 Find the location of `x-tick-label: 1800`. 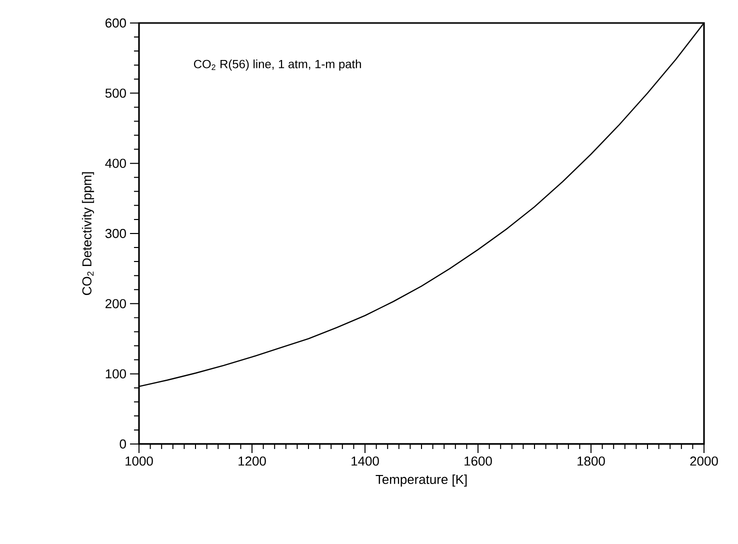

x-tick-label: 1800 is located at coordinates (591, 461).